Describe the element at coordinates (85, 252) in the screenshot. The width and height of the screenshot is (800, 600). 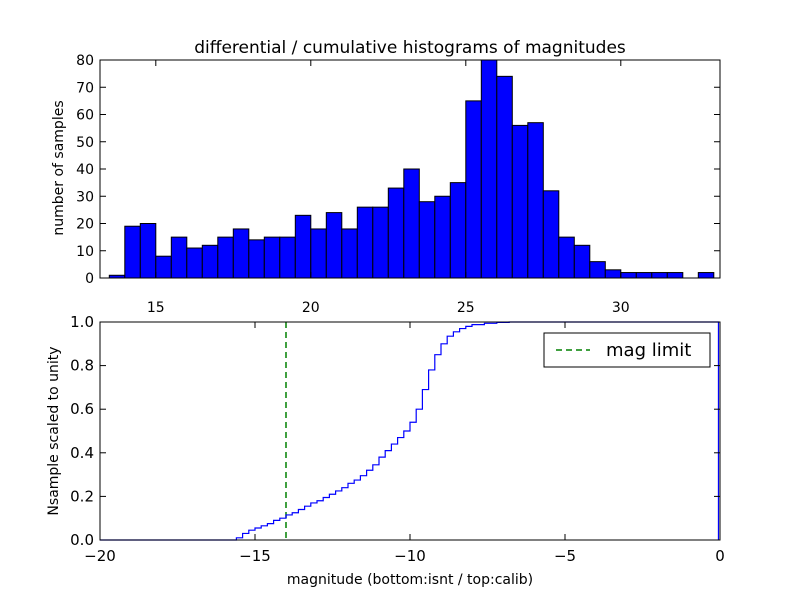
I see `y-tick-label: 10` at that location.